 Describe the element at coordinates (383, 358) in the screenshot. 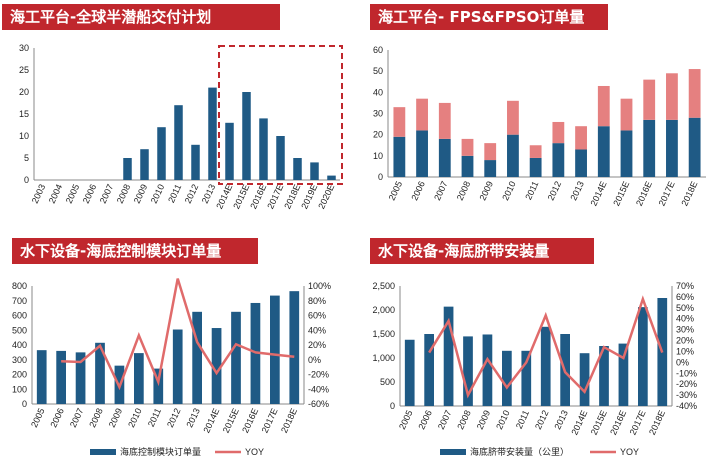

I see `y-tick-label: 1,000` at that location.